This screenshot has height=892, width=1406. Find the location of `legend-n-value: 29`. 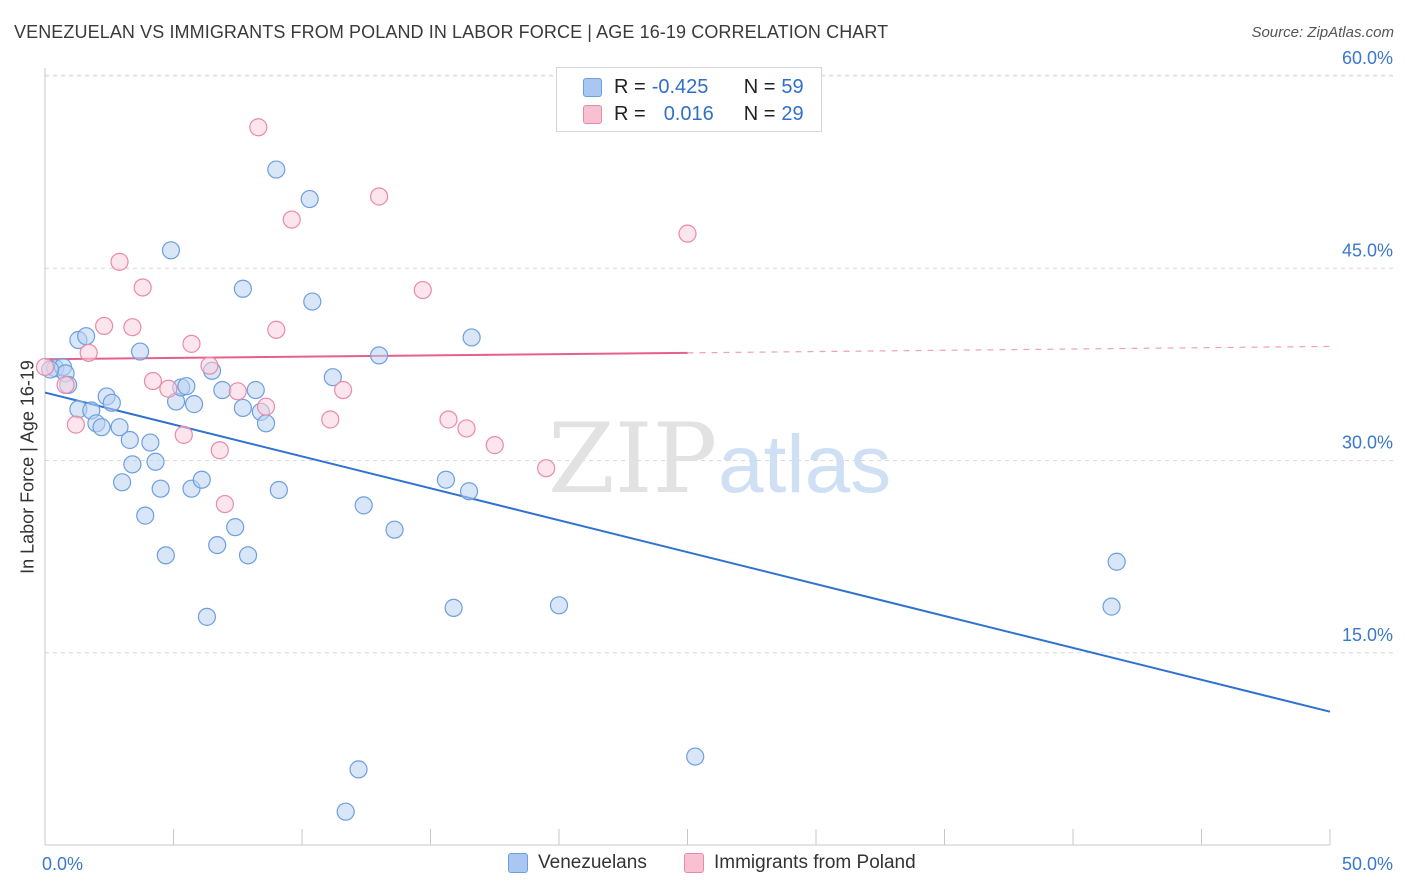

legend-n-value: 29 is located at coordinates (792, 113).